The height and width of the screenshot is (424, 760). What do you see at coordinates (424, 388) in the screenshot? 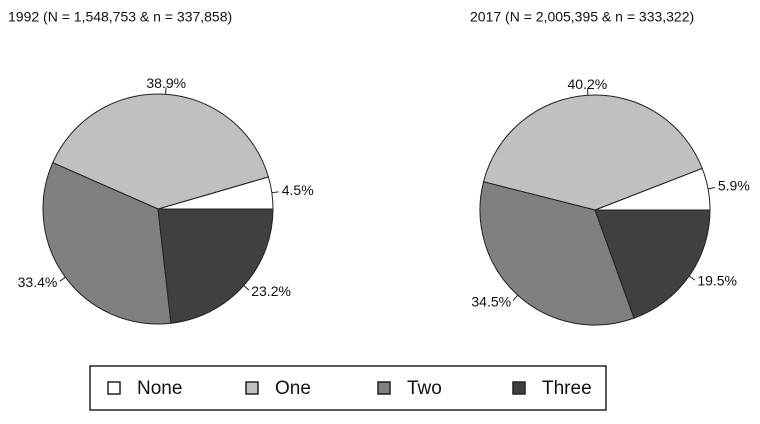
I see `legend-label: Two` at bounding box center [424, 388].